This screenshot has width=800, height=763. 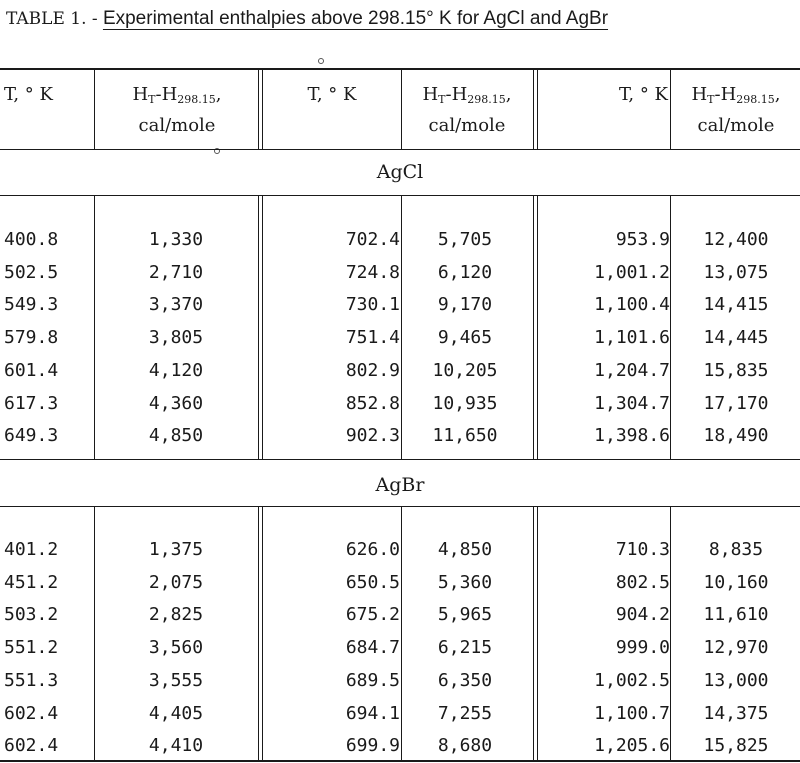 What do you see at coordinates (332, 94) in the screenshot?
I see `header-temperature-2: T, ° K` at bounding box center [332, 94].